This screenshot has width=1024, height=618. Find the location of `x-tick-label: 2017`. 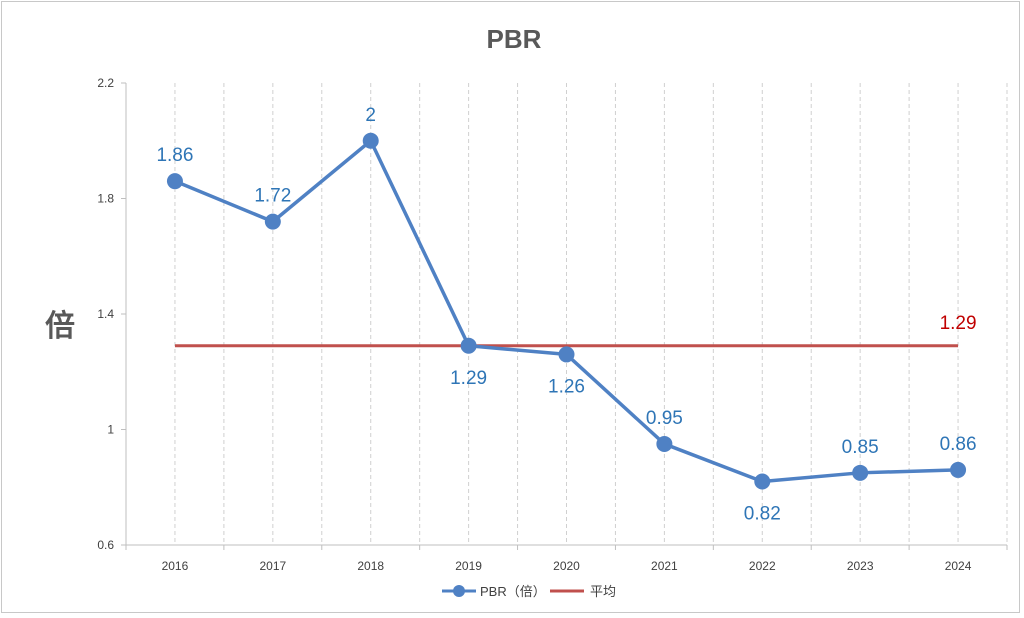

x-tick-label: 2017 is located at coordinates (272, 566).